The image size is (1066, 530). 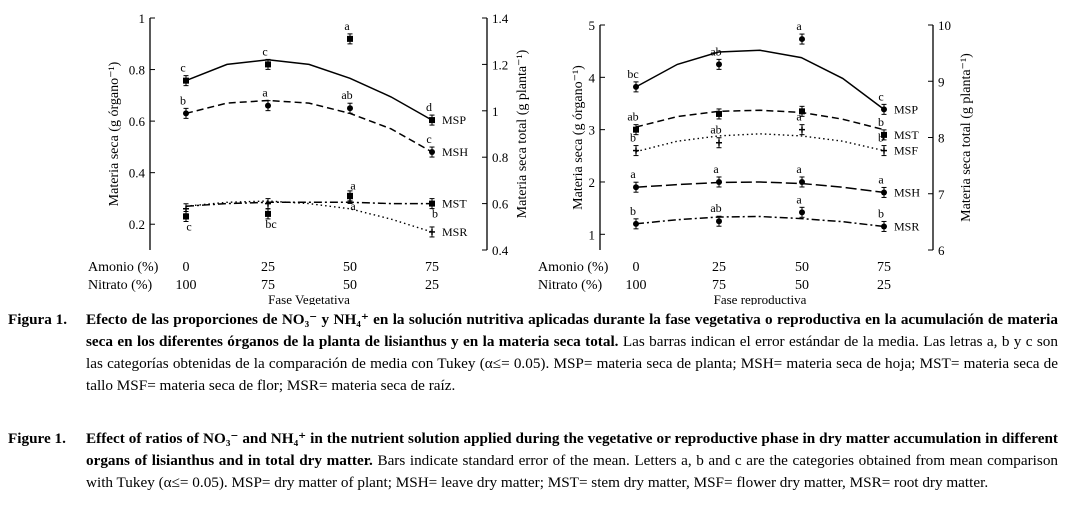 I want to click on p2-amonio-tick: 50, so click(x=802, y=267).